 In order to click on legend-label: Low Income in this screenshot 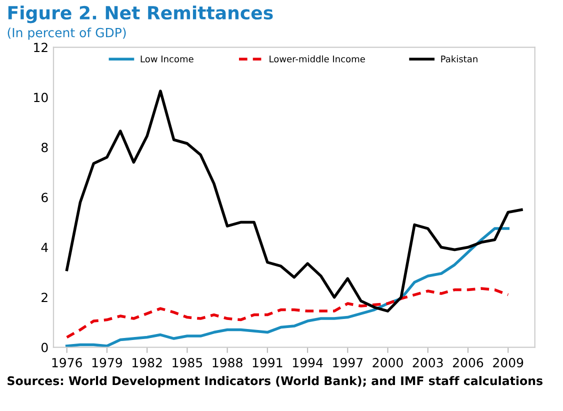, I will do `click(167, 59)`.